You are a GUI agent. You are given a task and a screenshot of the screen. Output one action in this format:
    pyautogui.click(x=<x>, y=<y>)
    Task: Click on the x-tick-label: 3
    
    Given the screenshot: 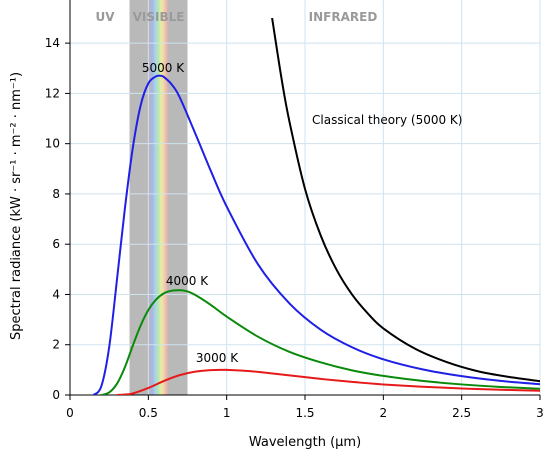 What is the action you would take?
    pyautogui.click(x=540, y=413)
    